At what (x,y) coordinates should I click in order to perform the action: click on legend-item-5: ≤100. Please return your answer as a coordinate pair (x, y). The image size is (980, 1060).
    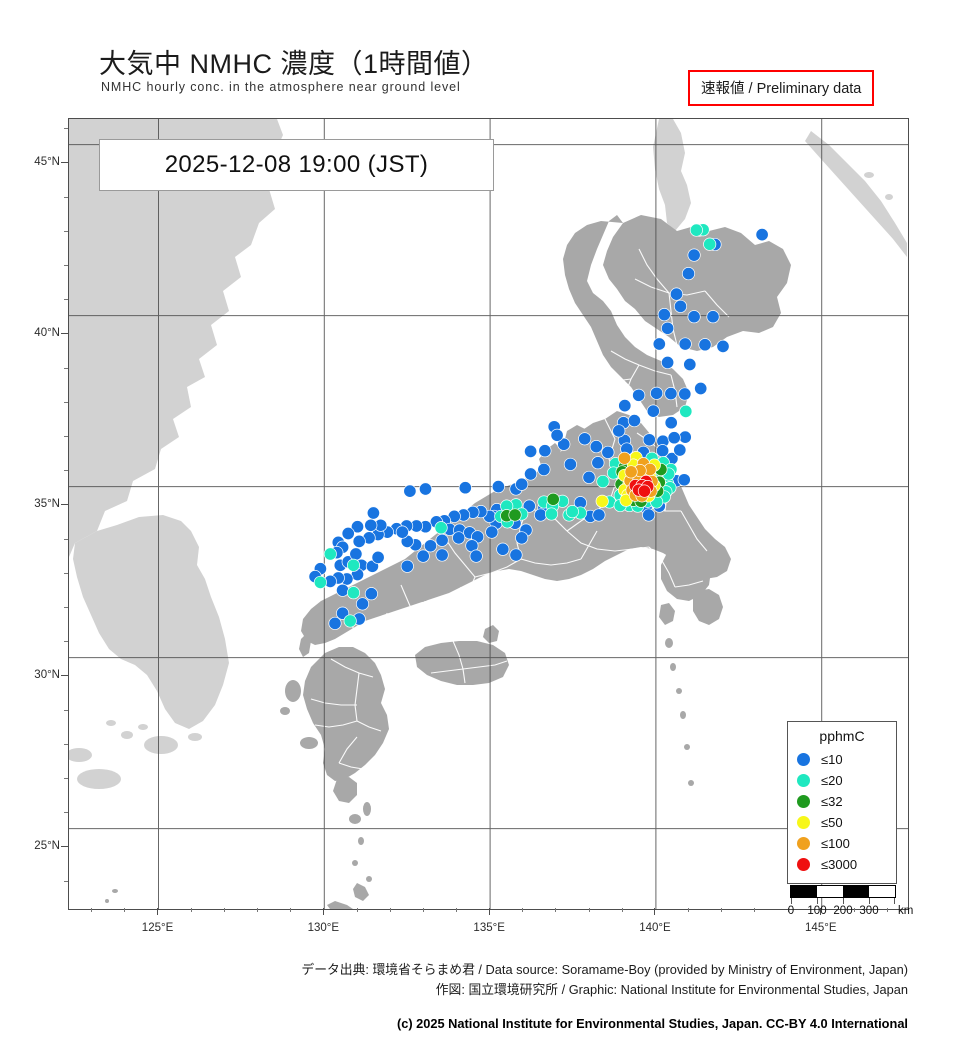
    Looking at the image, I should click on (842, 843).